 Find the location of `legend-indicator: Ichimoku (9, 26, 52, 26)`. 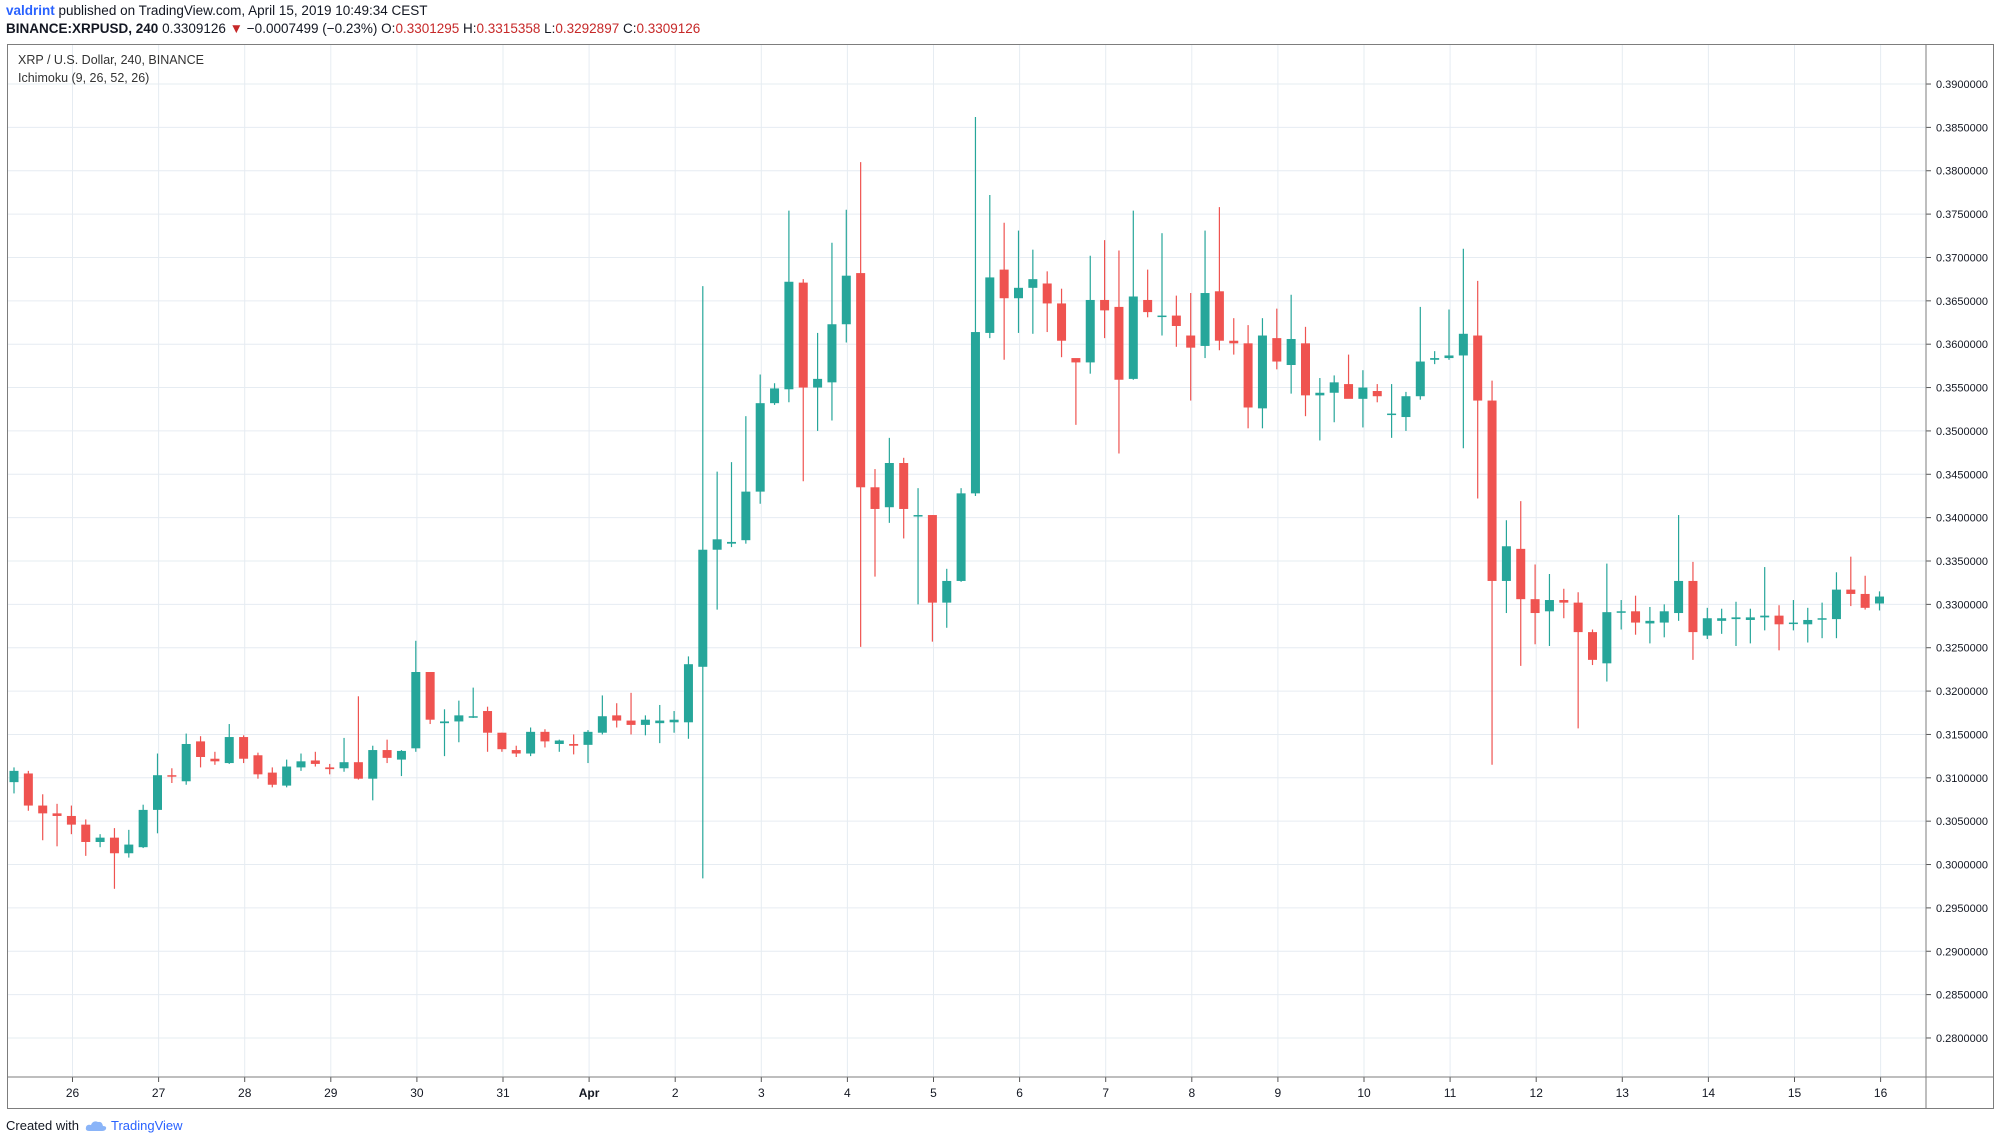

legend-indicator: Ichimoku (9, 26, 52, 26) is located at coordinates (84, 78).